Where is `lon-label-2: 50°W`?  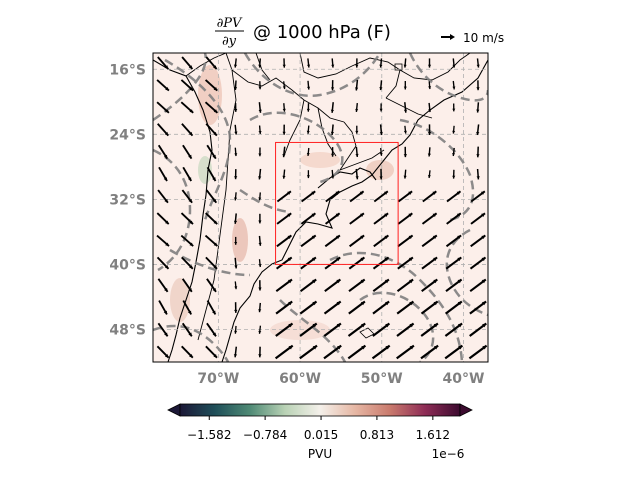 lon-label-2: 50°W is located at coordinates (382, 379).